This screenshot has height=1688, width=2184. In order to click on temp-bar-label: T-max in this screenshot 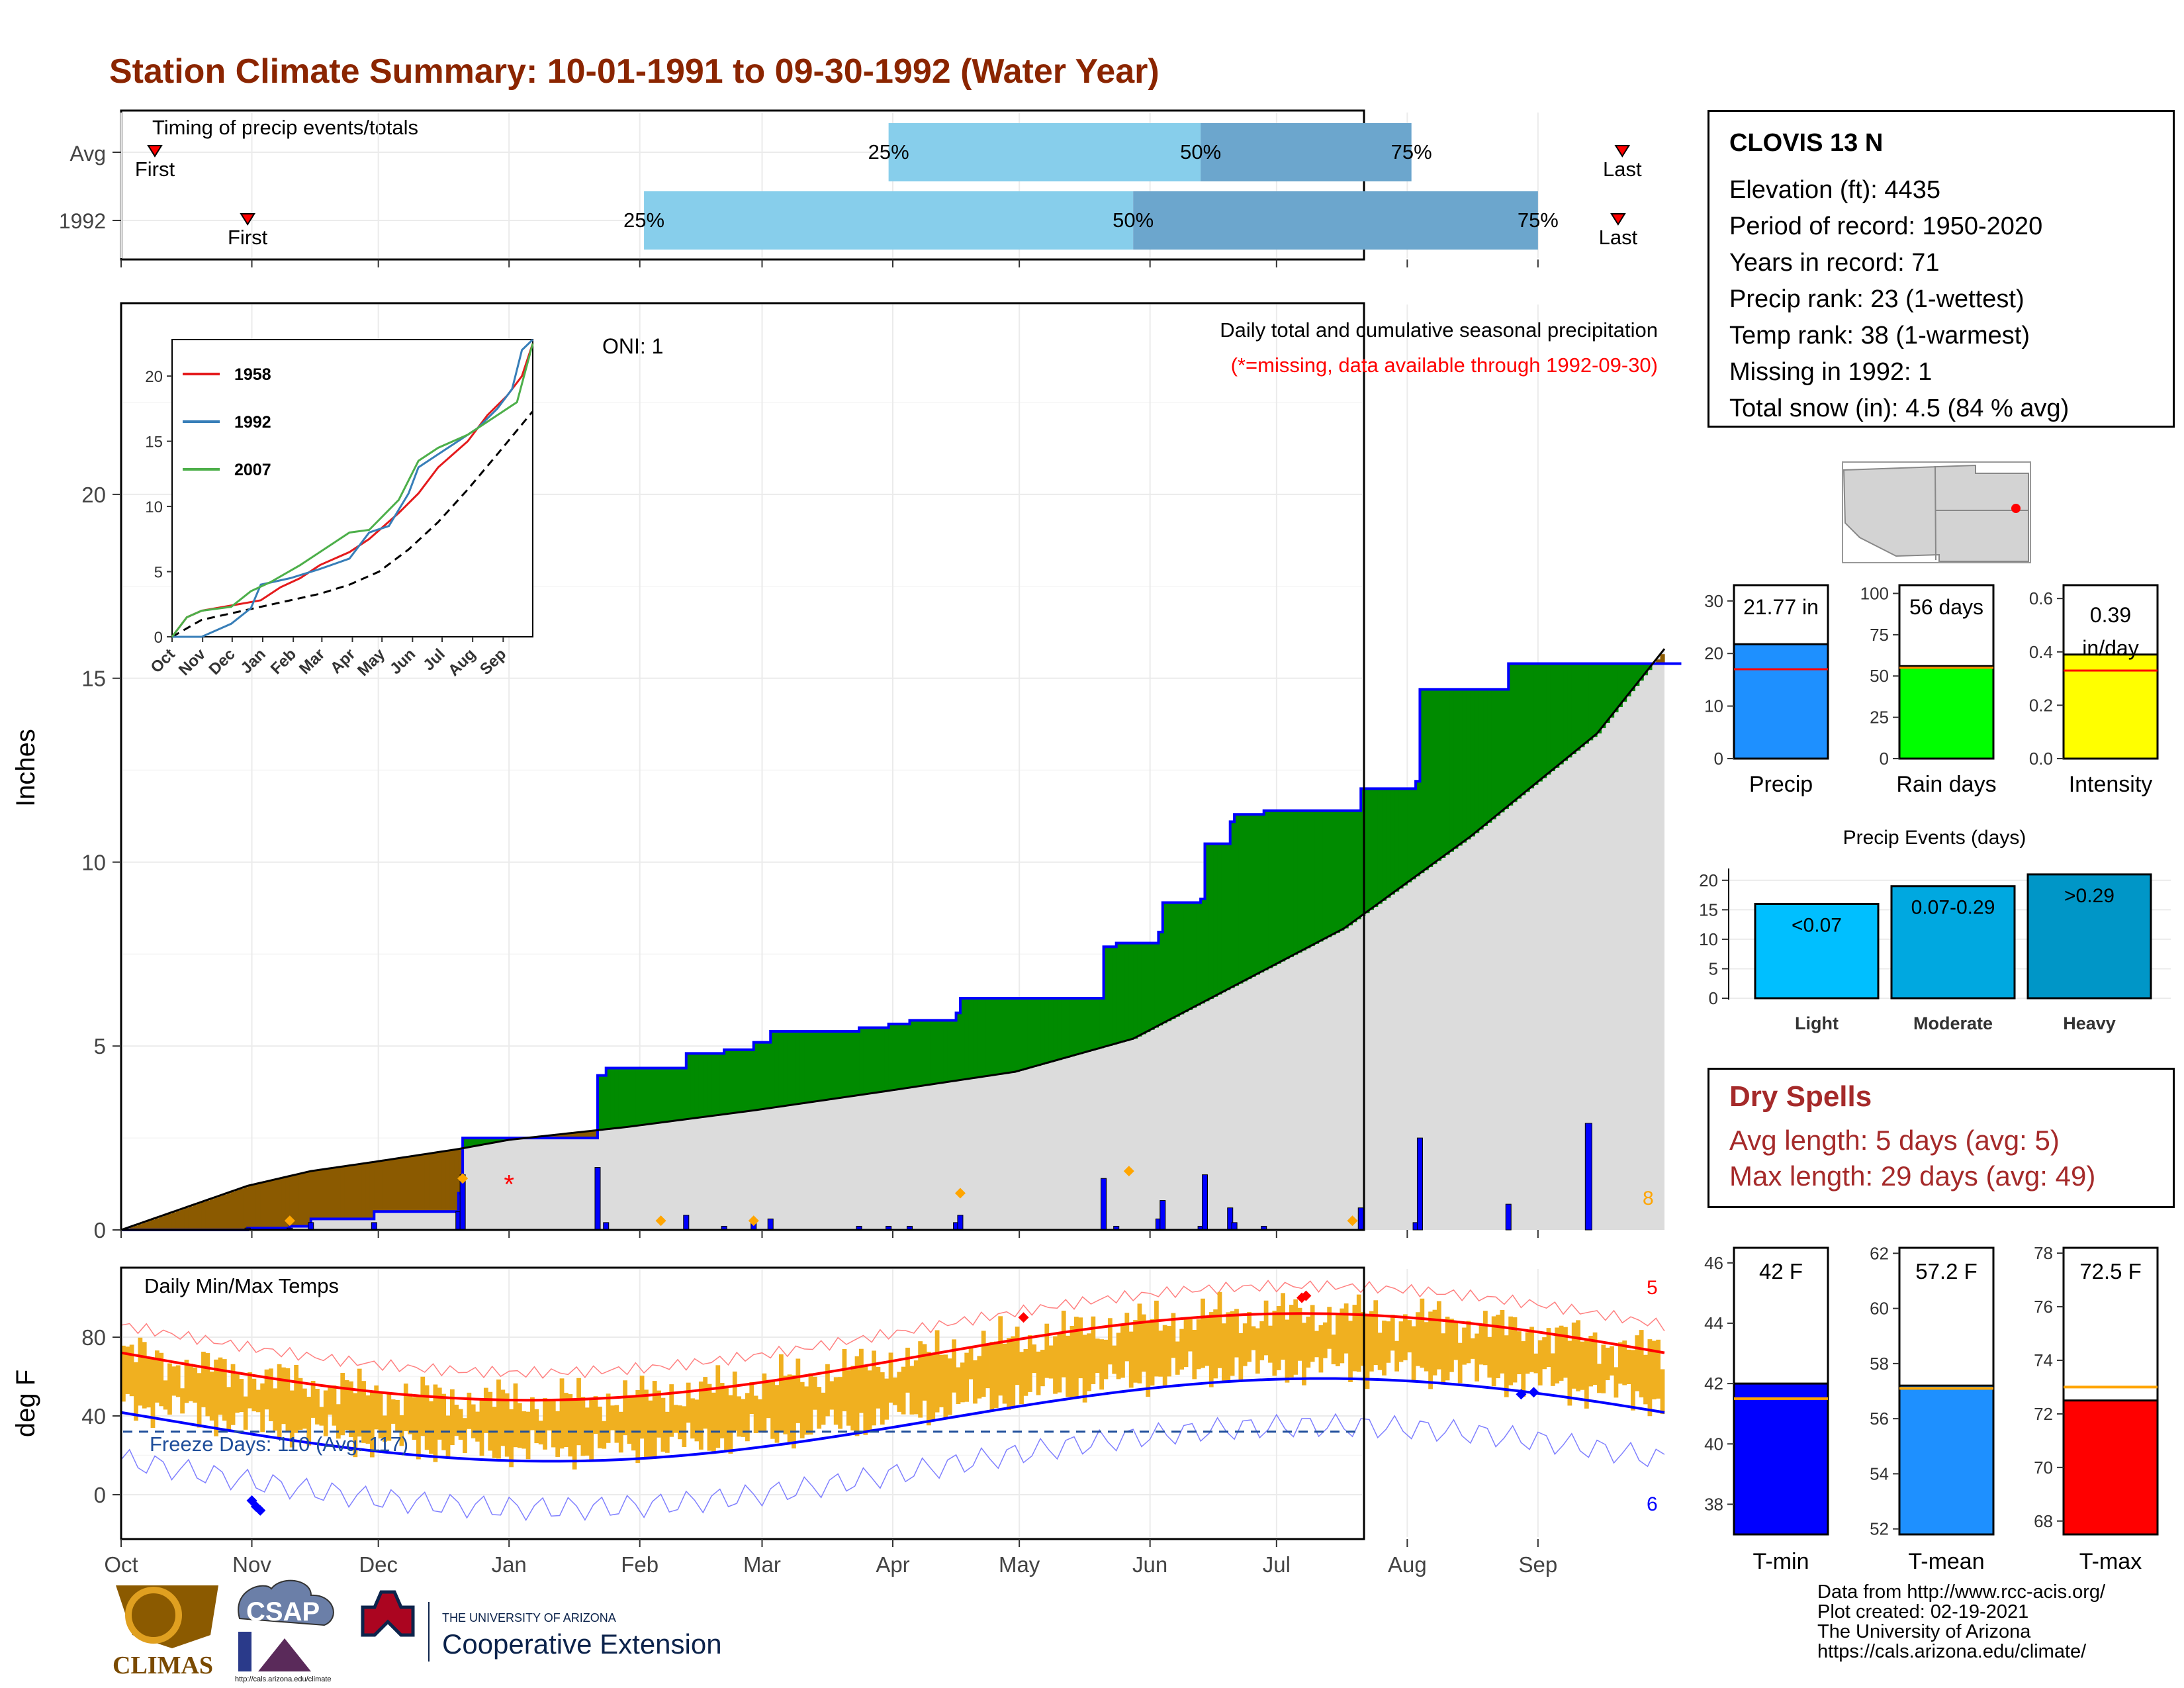, I will do `click(2110, 1561)`.